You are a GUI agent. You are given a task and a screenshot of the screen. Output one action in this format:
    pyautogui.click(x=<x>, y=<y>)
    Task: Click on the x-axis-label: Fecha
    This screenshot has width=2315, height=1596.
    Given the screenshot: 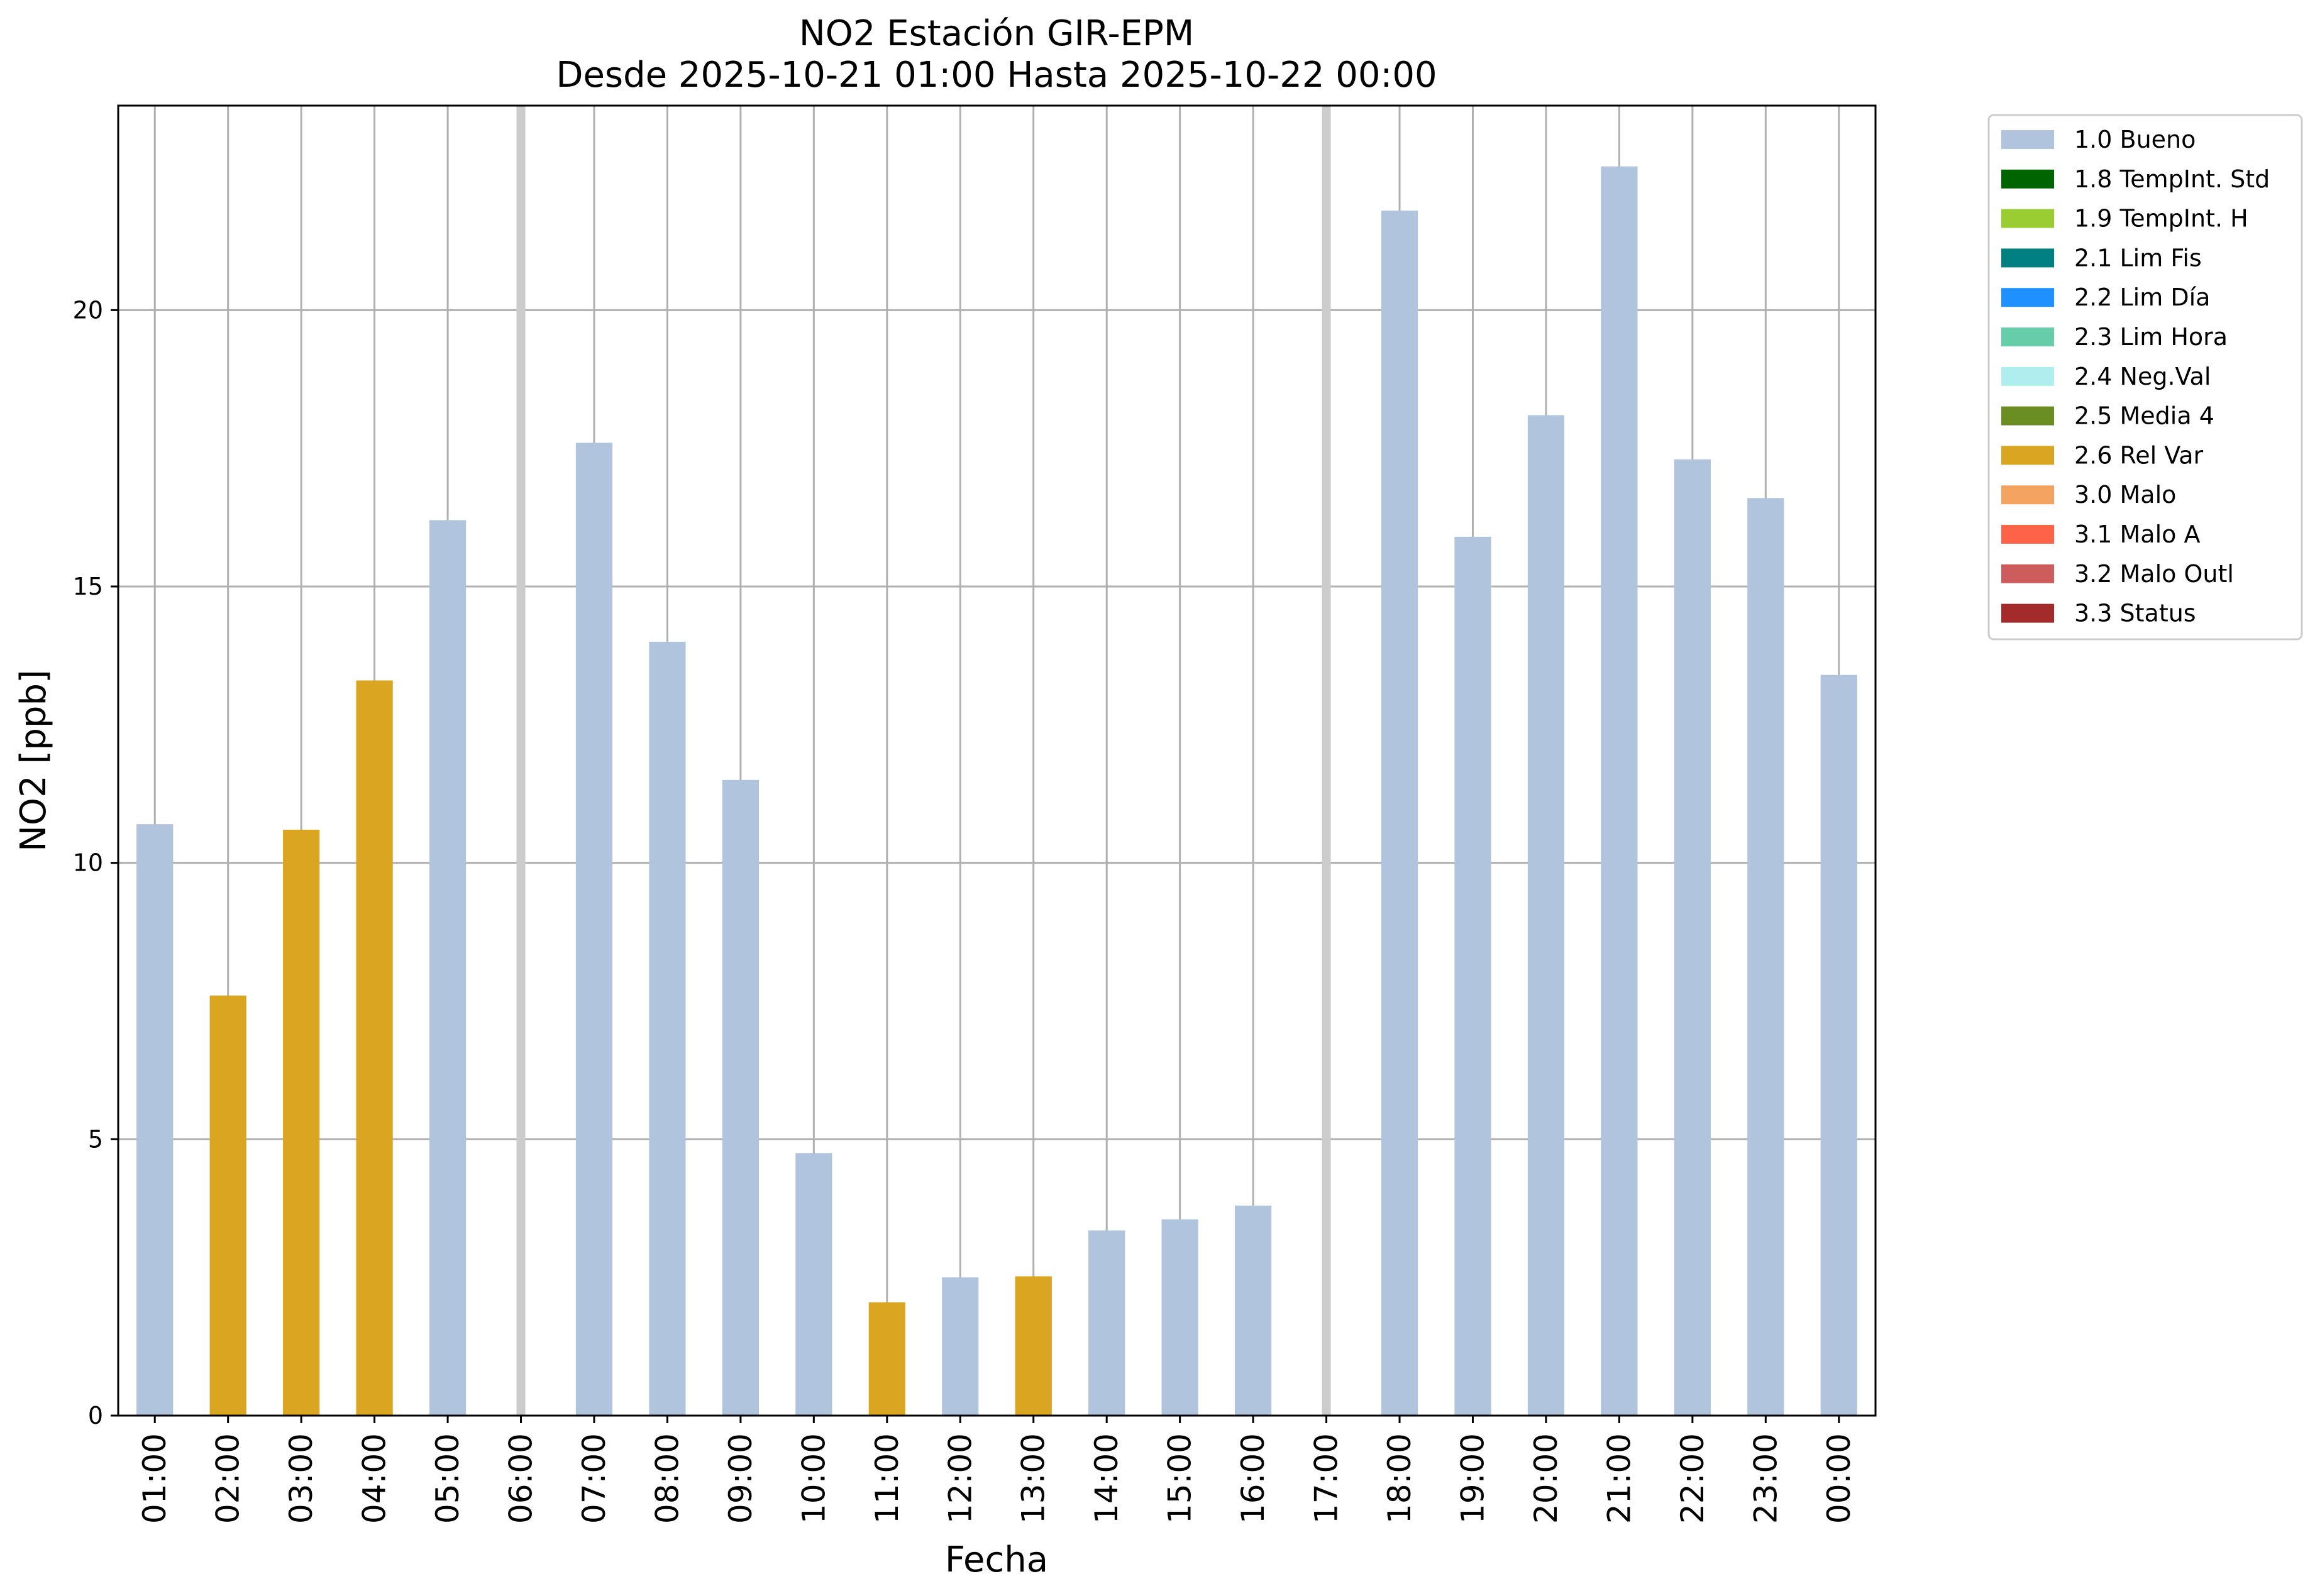 What is the action you would take?
    pyautogui.click(x=996, y=1559)
    